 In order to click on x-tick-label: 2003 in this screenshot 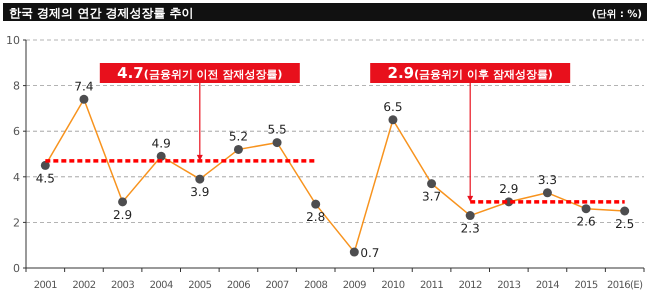, I will do `click(122, 285)`.